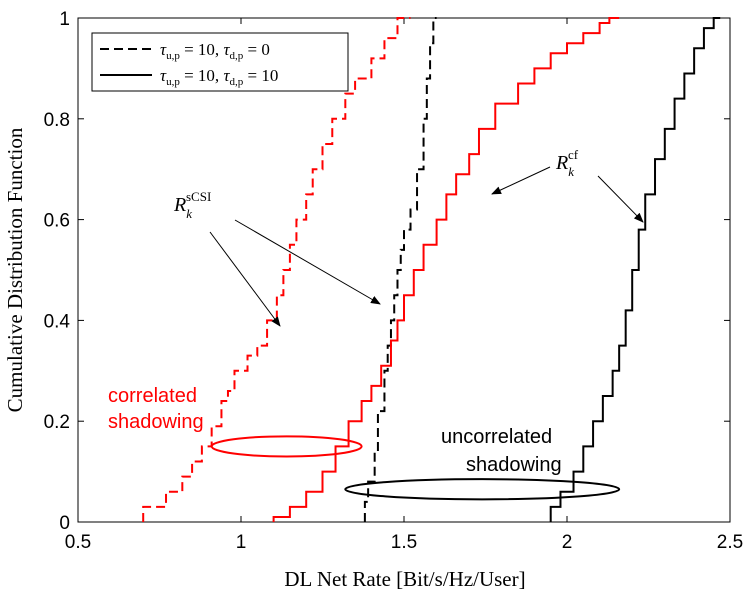  What do you see at coordinates (730, 542) in the screenshot?
I see `x-tick-label: 2.5` at bounding box center [730, 542].